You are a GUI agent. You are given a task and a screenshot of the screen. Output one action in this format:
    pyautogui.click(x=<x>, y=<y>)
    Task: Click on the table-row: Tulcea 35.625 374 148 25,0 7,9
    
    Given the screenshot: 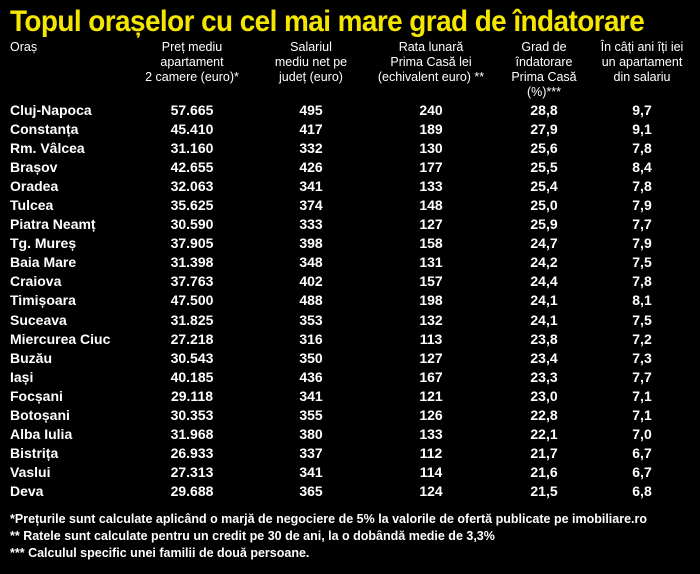 What is the action you would take?
    pyautogui.click(x=351, y=204)
    